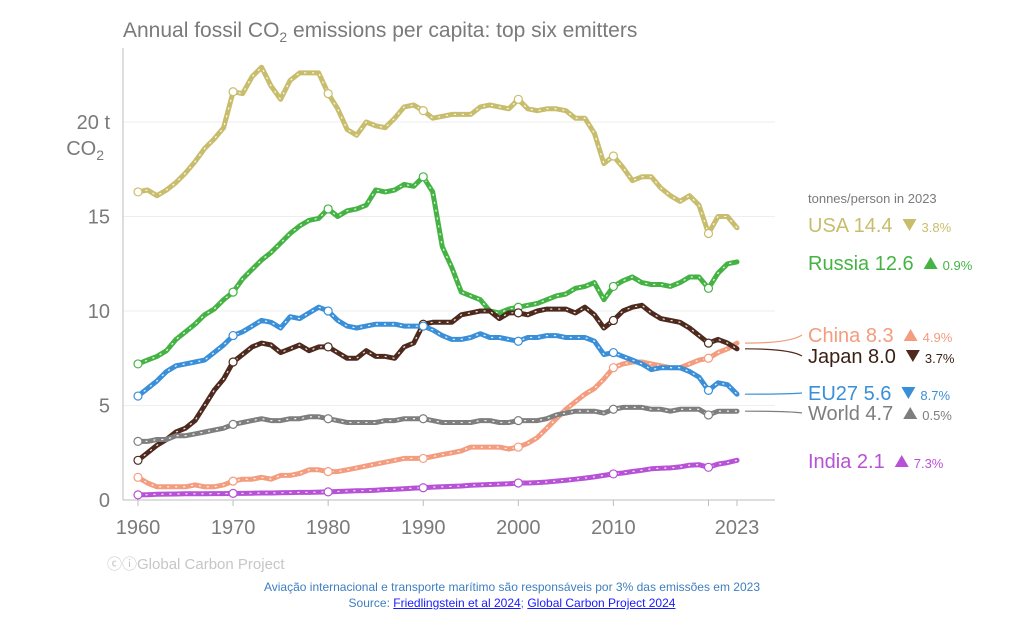  Describe the element at coordinates (940, 358) in the screenshot. I see `legend-change: 3.7%` at that location.